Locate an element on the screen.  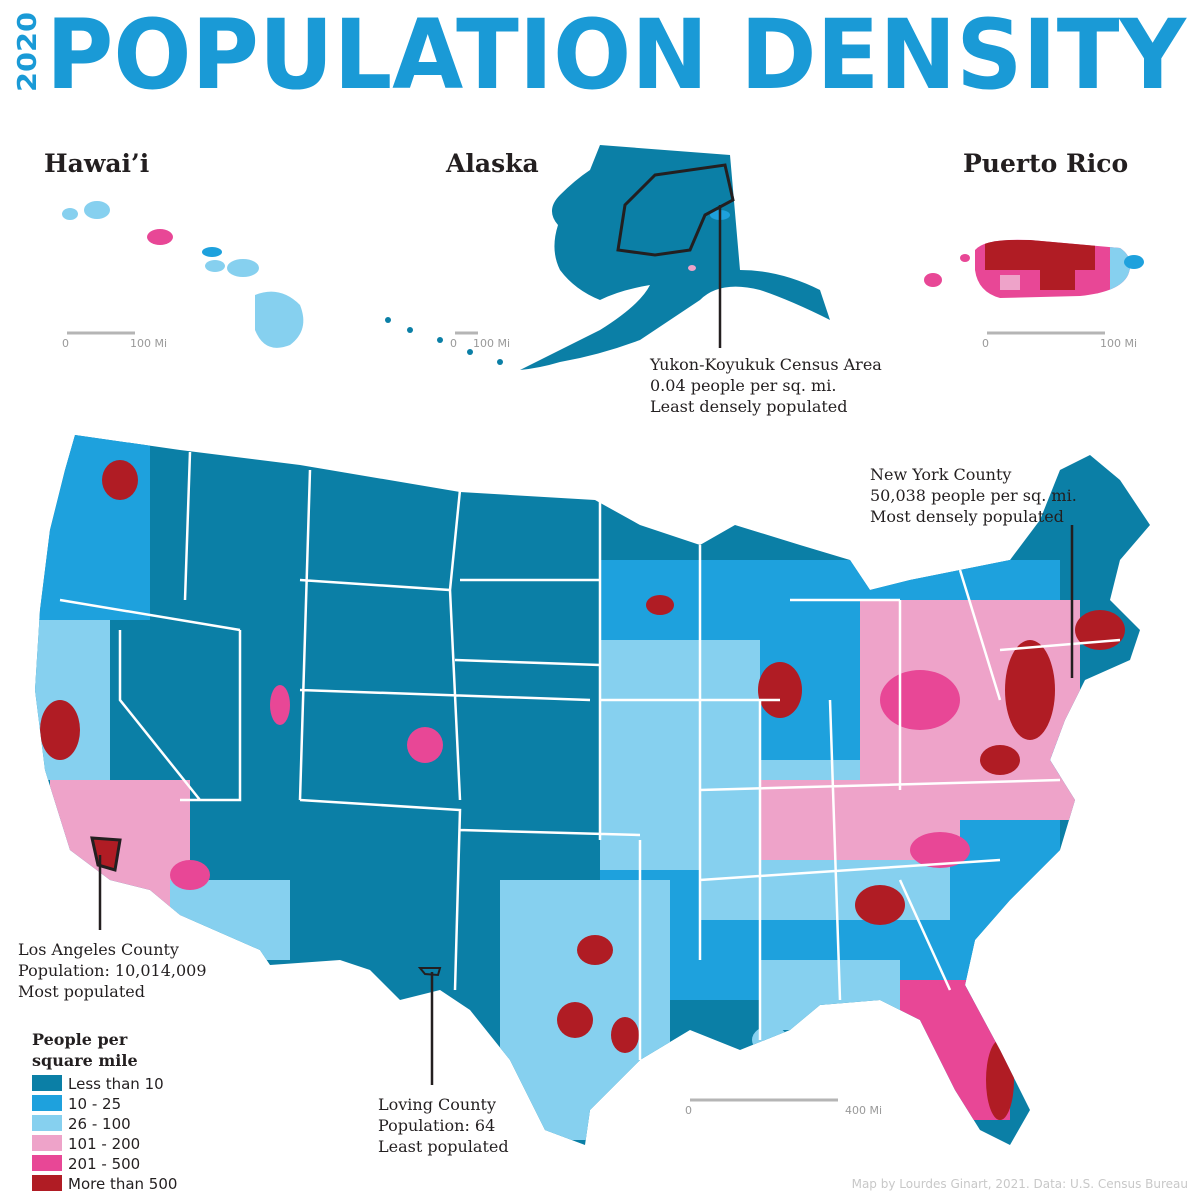
annotation-line: 0.04 people per sq. mi. is located at coordinates (743, 385).